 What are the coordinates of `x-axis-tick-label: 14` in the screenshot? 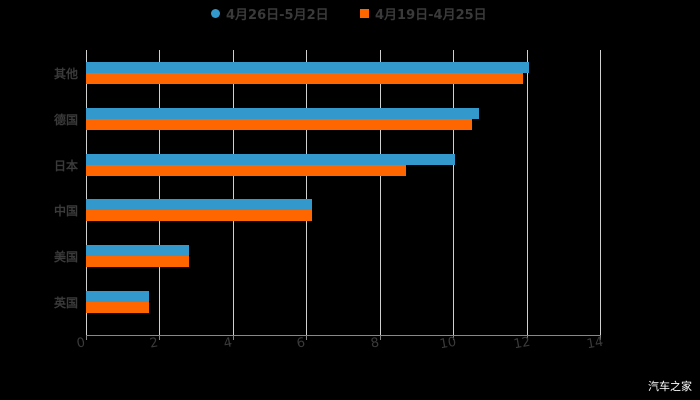 It's located at (595, 343).